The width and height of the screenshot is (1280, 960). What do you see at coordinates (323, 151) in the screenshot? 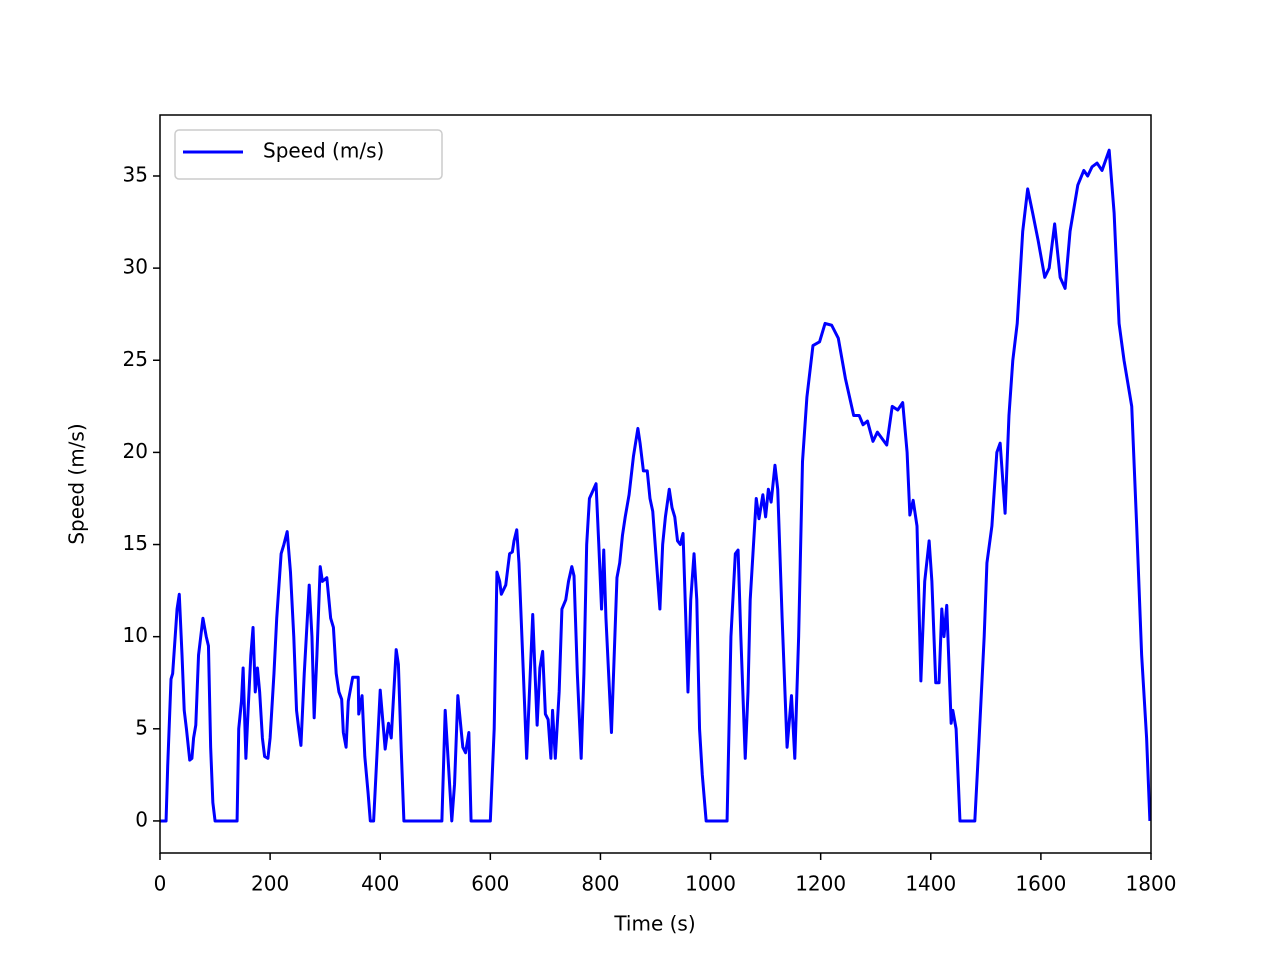
I see `legend-label: Speed (m/s)` at bounding box center [323, 151].